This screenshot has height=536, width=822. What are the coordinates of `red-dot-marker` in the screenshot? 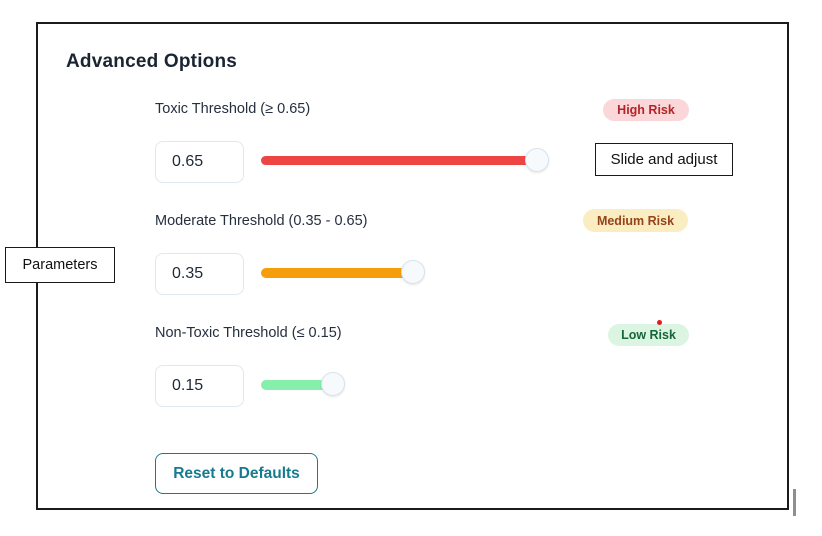 It's located at (659, 322).